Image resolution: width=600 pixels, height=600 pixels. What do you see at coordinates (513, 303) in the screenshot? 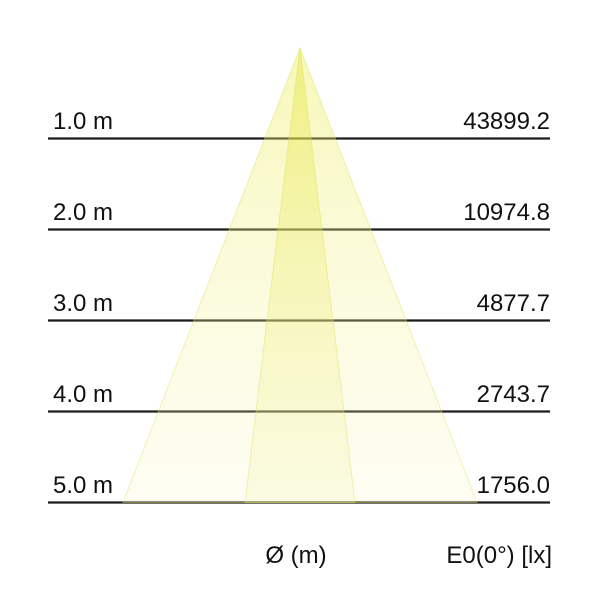
I see `illuminance-value-3m: 4877.7` at bounding box center [513, 303].